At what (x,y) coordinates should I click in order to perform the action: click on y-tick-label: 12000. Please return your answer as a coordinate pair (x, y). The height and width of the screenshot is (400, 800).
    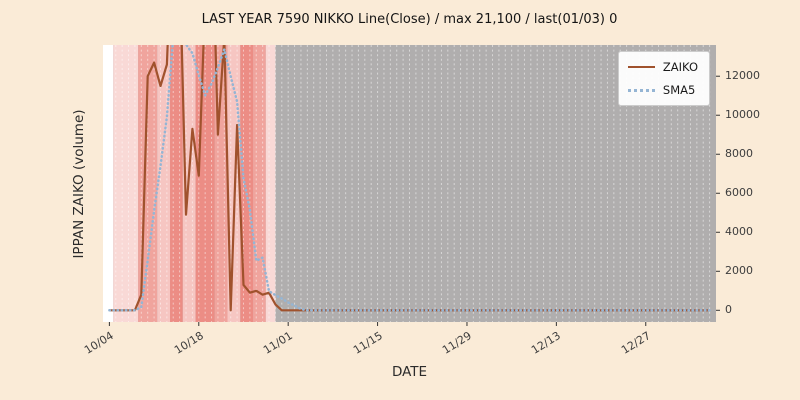
    Looking at the image, I should click on (742, 76).